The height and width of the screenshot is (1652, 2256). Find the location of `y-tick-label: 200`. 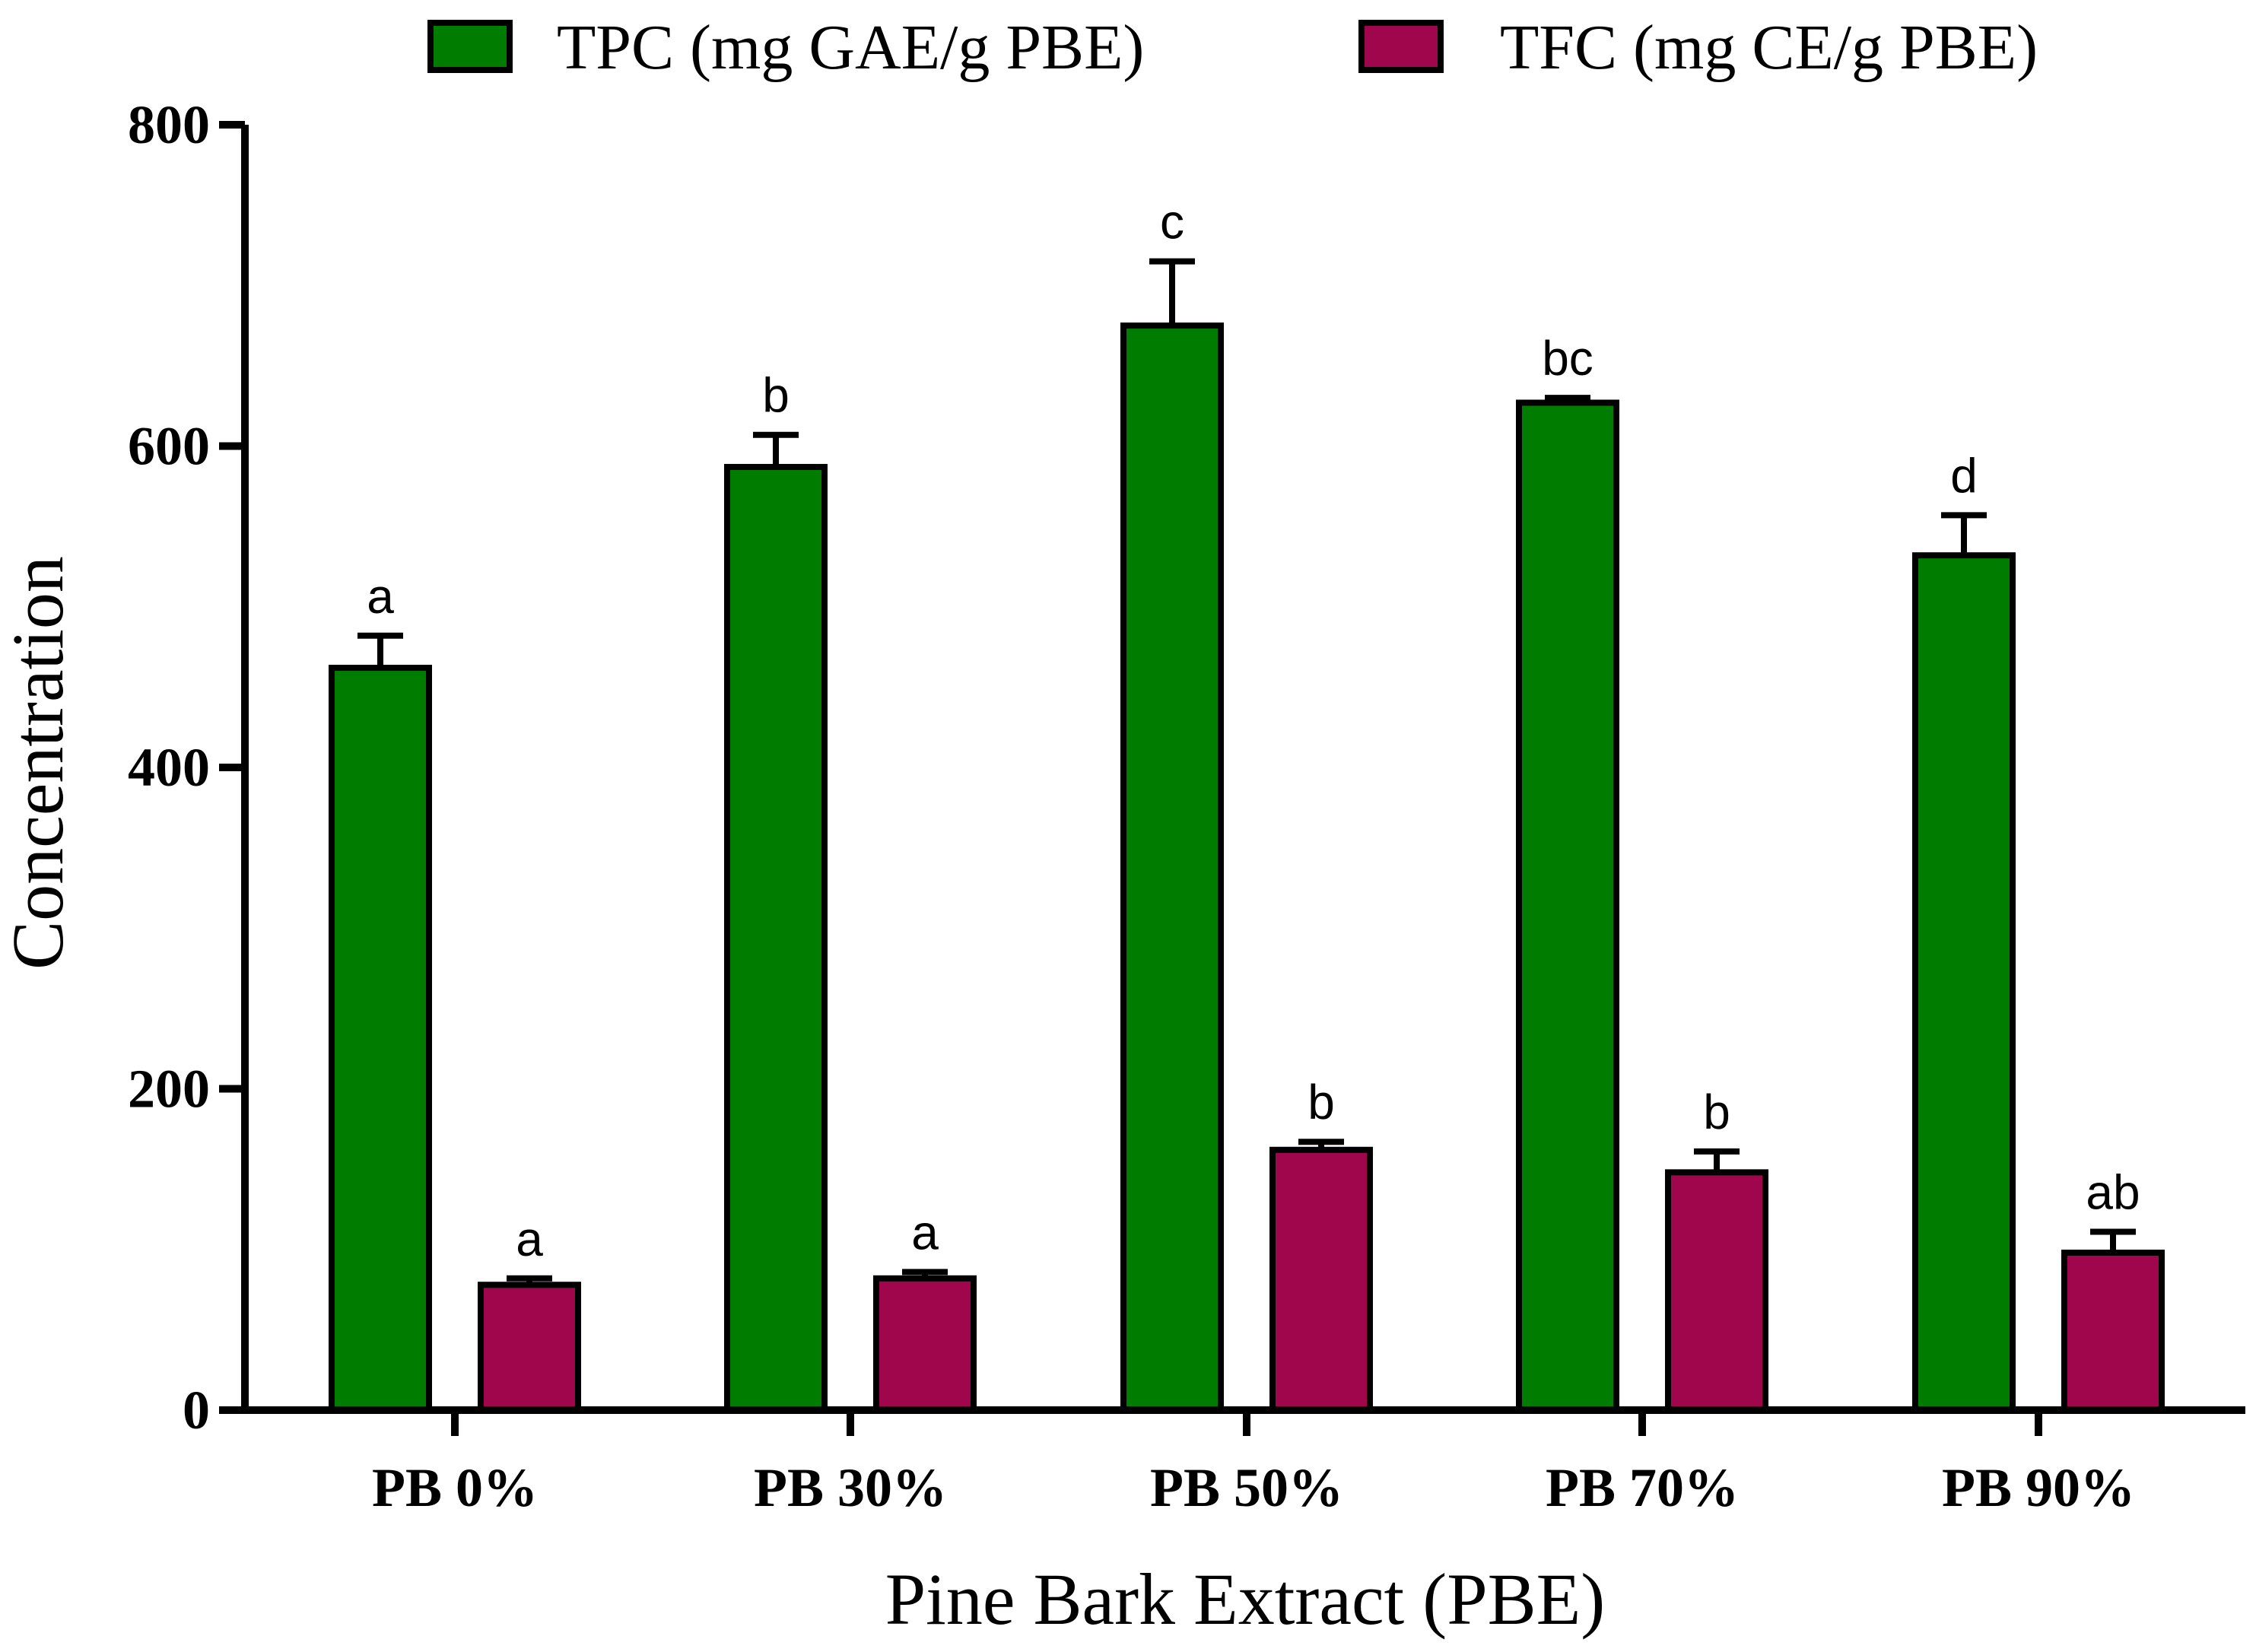

y-tick-label: 200 is located at coordinates (169, 1089).